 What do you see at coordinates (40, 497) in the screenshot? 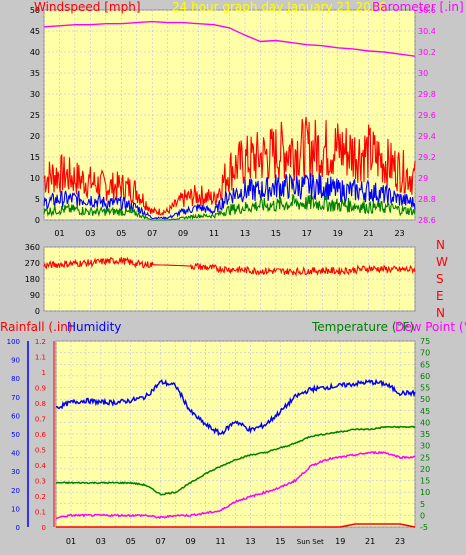
I see `rainfall-tick-label: 0.2` at bounding box center [40, 497].